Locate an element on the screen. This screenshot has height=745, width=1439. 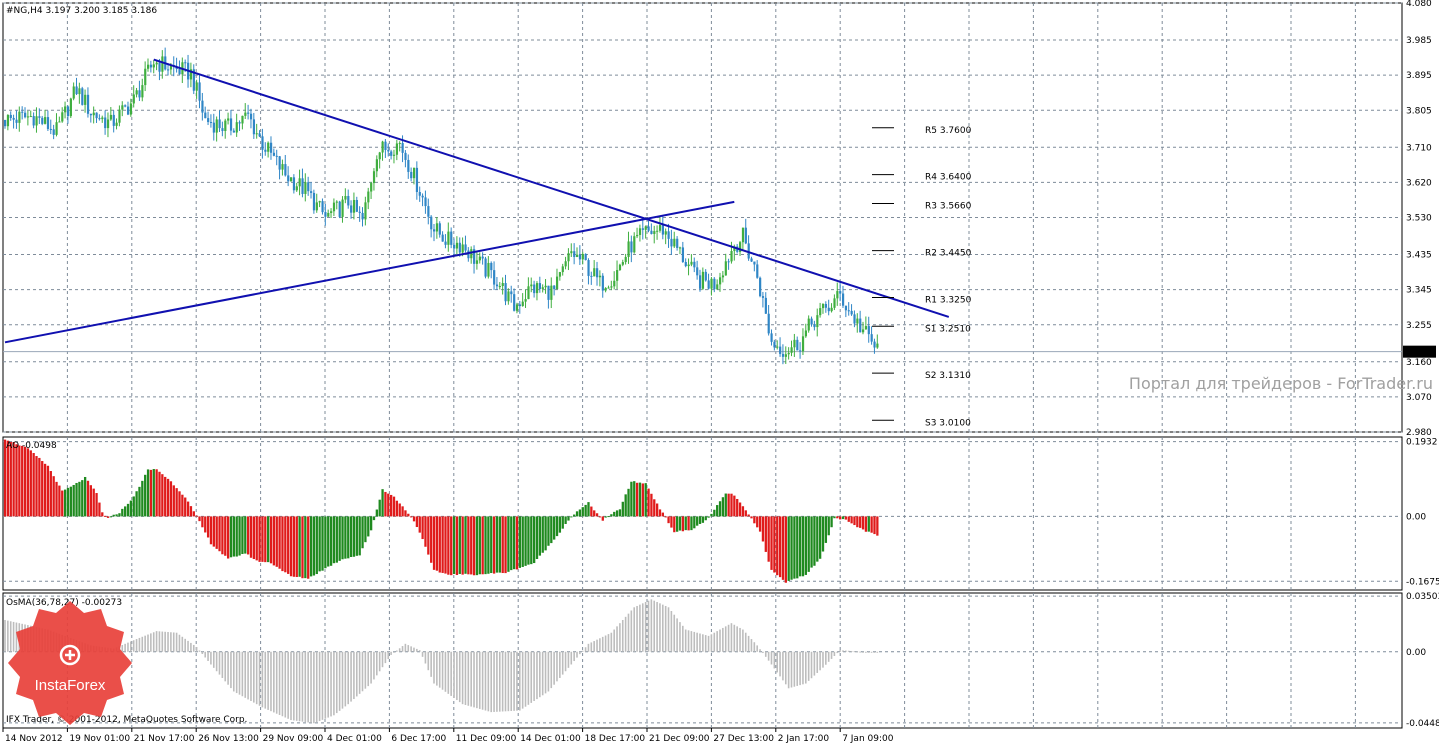
y-tick-label: 2.980 is located at coordinates (1419, 433).